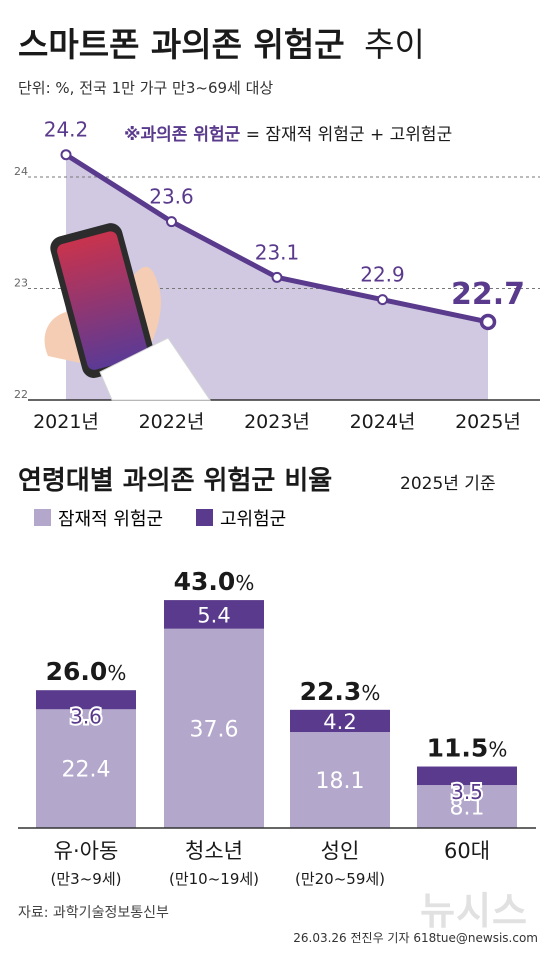  I want to click on y-tick-label: 23, so click(21, 283).